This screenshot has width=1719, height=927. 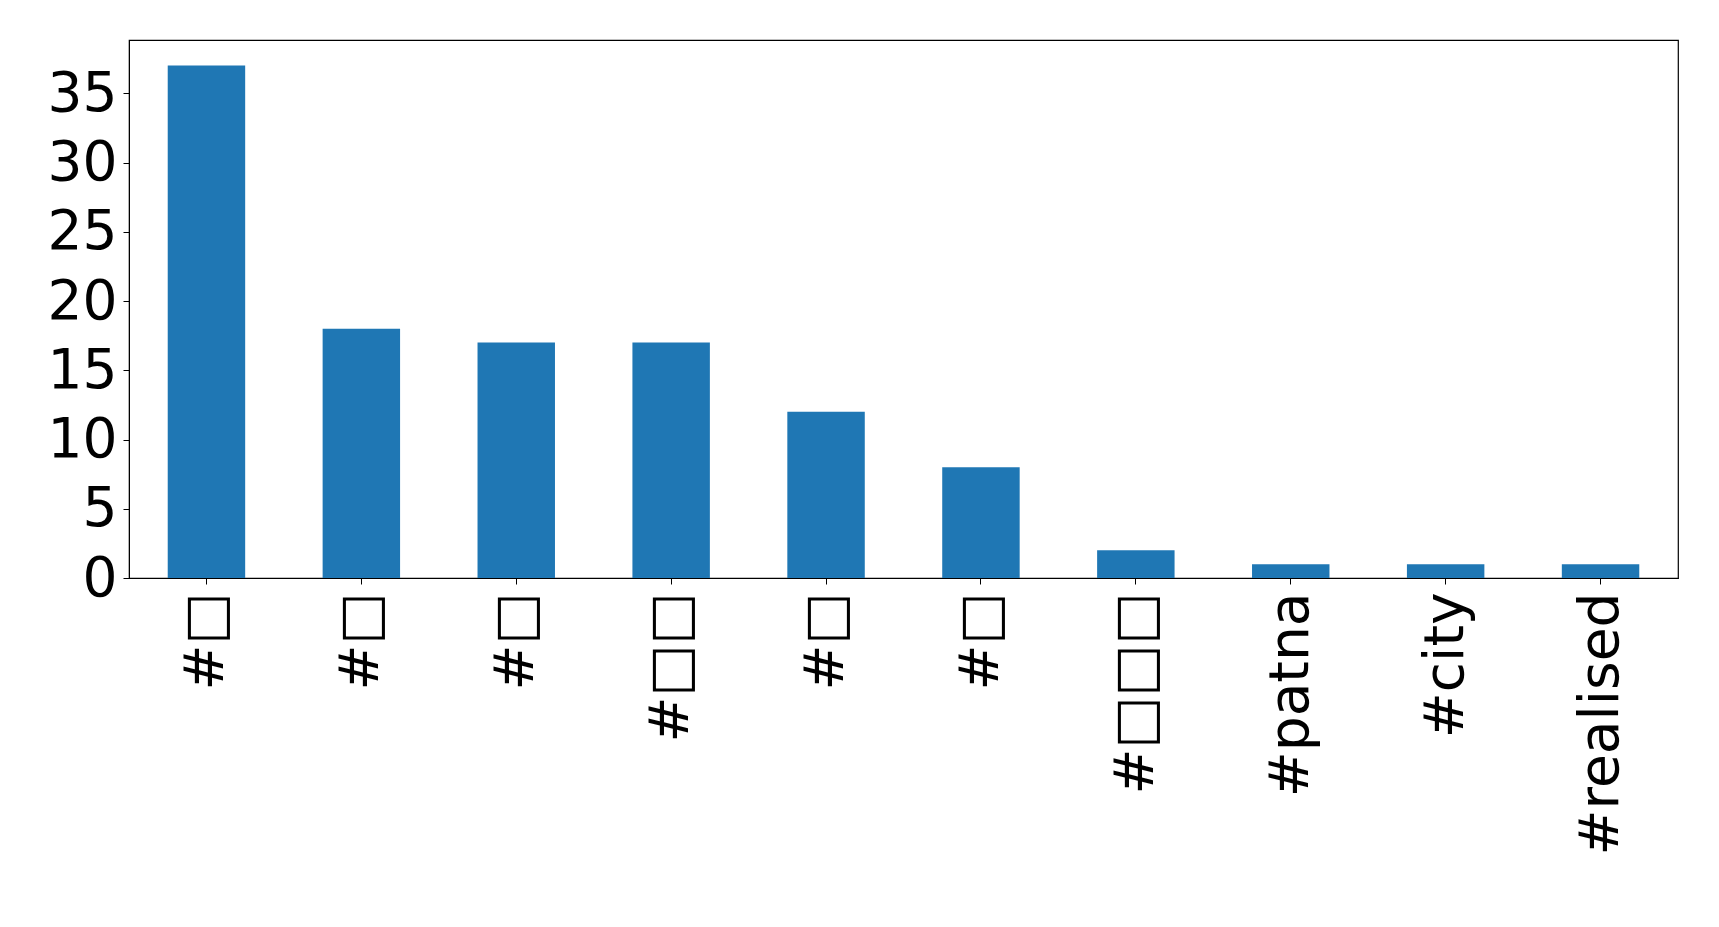 What do you see at coordinates (82, 438) in the screenshot?
I see `y-tick-label: 10` at bounding box center [82, 438].